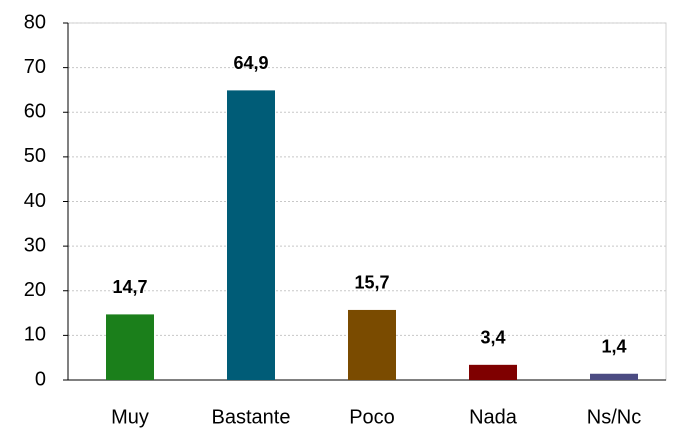 This screenshot has height=437, width=674. What do you see at coordinates (251, 417) in the screenshot?
I see `x-tick-label: Bastante` at bounding box center [251, 417].